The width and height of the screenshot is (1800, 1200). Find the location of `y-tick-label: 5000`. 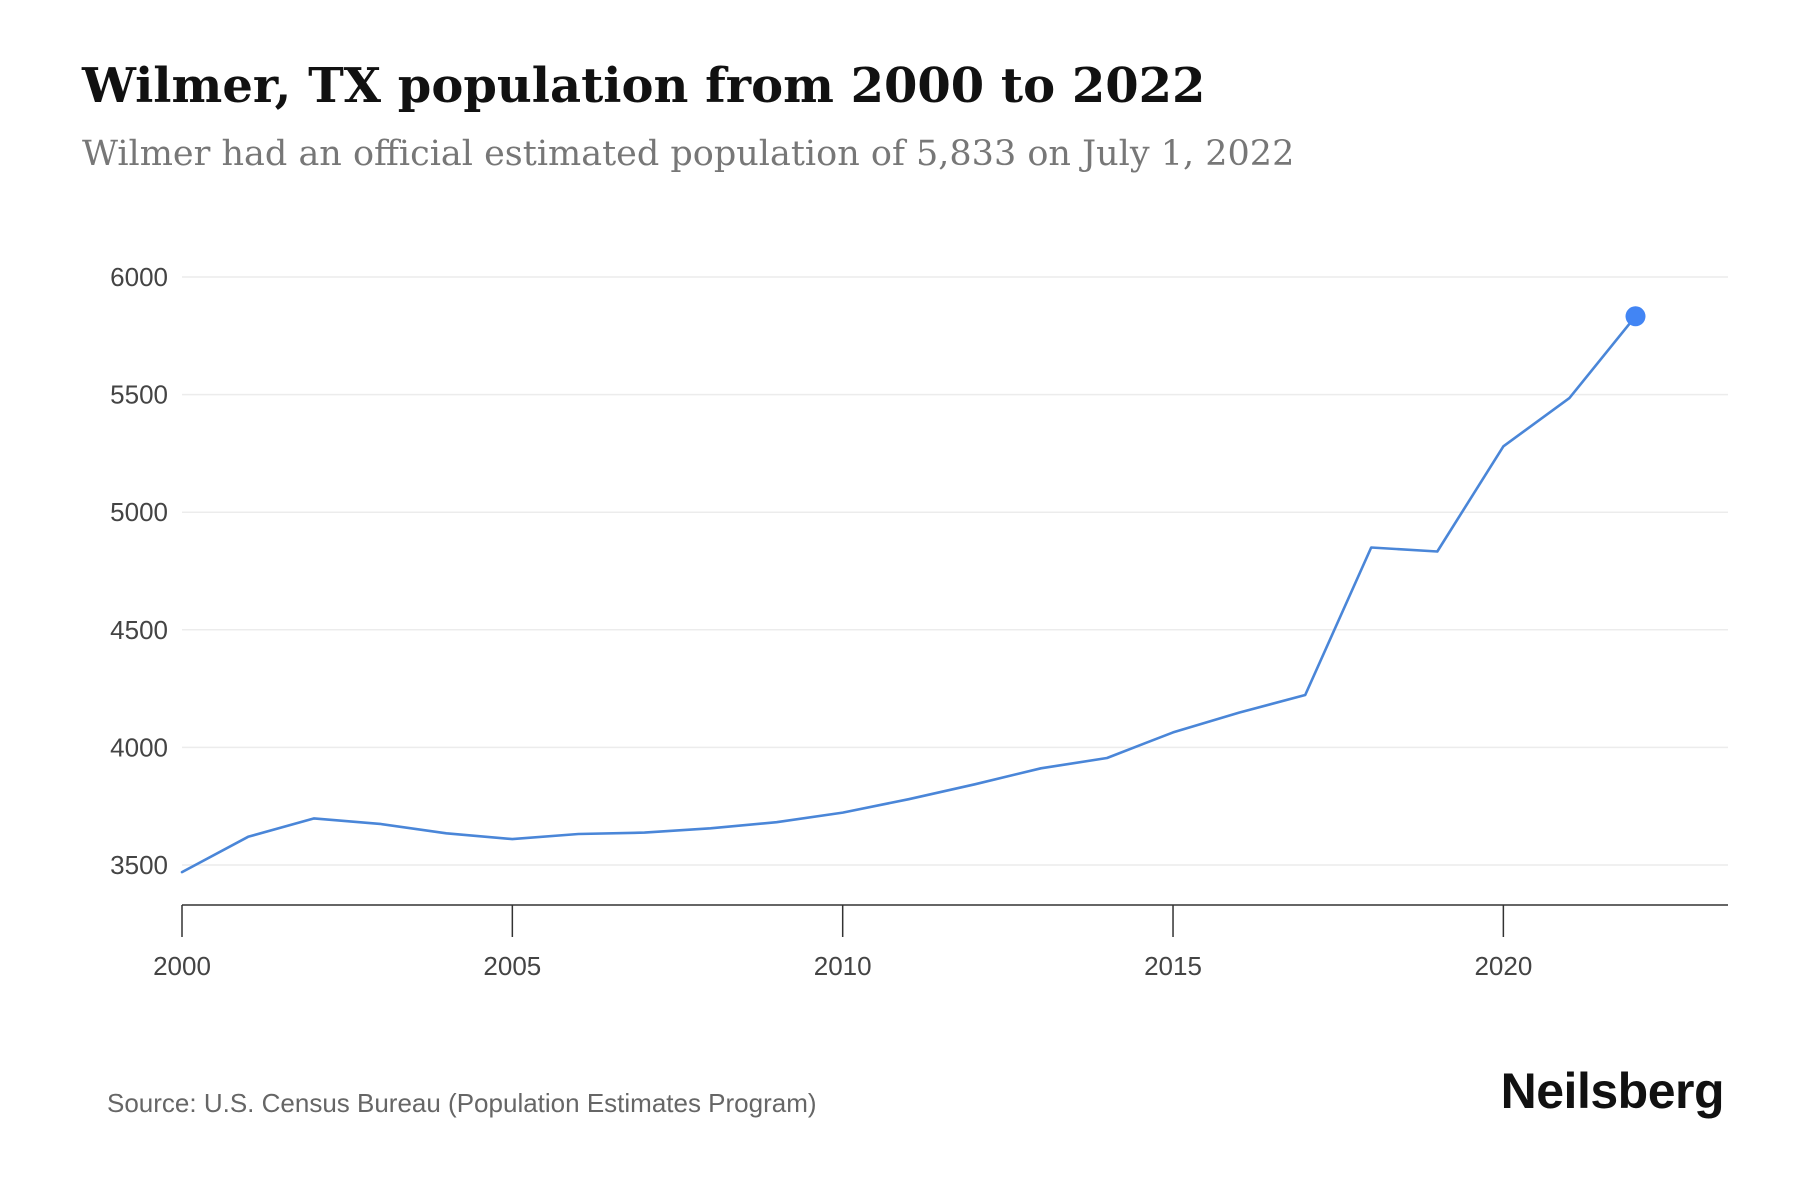

y-tick-label: 5000 is located at coordinates (139, 512).